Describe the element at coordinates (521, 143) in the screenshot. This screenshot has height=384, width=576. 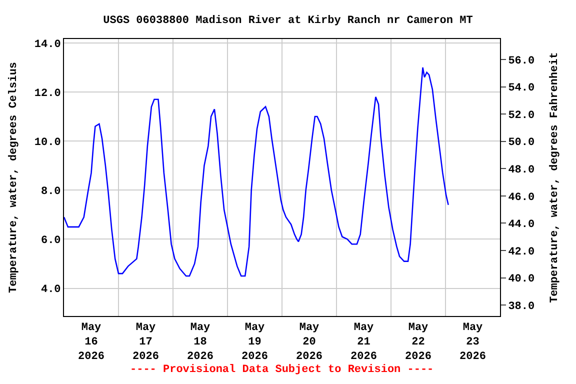
I see `y2-tick-label: 50.0` at that location.